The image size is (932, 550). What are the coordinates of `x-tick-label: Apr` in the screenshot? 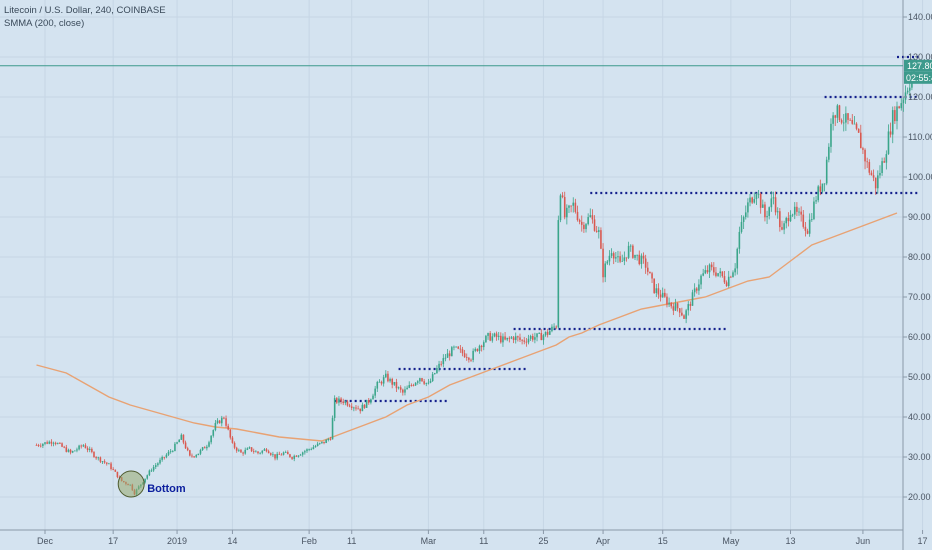 It's located at (603, 541).